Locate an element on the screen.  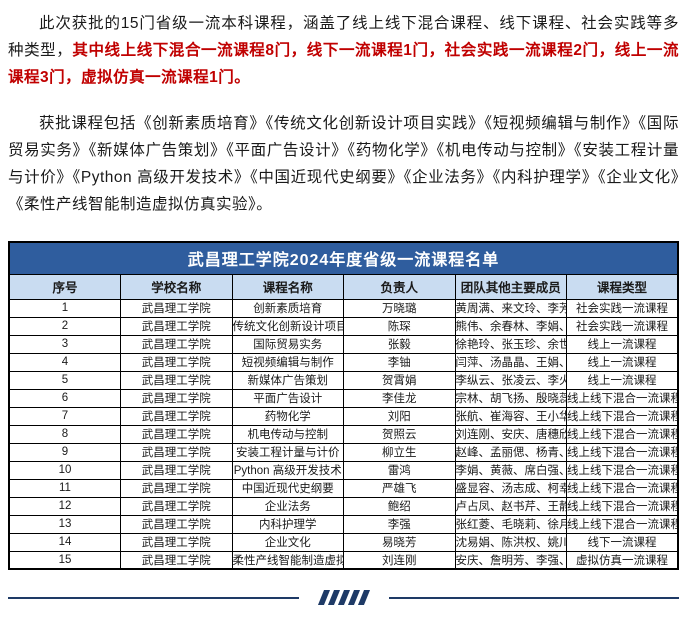
cell-leader: 严雄飞 is located at coordinates (399, 488).